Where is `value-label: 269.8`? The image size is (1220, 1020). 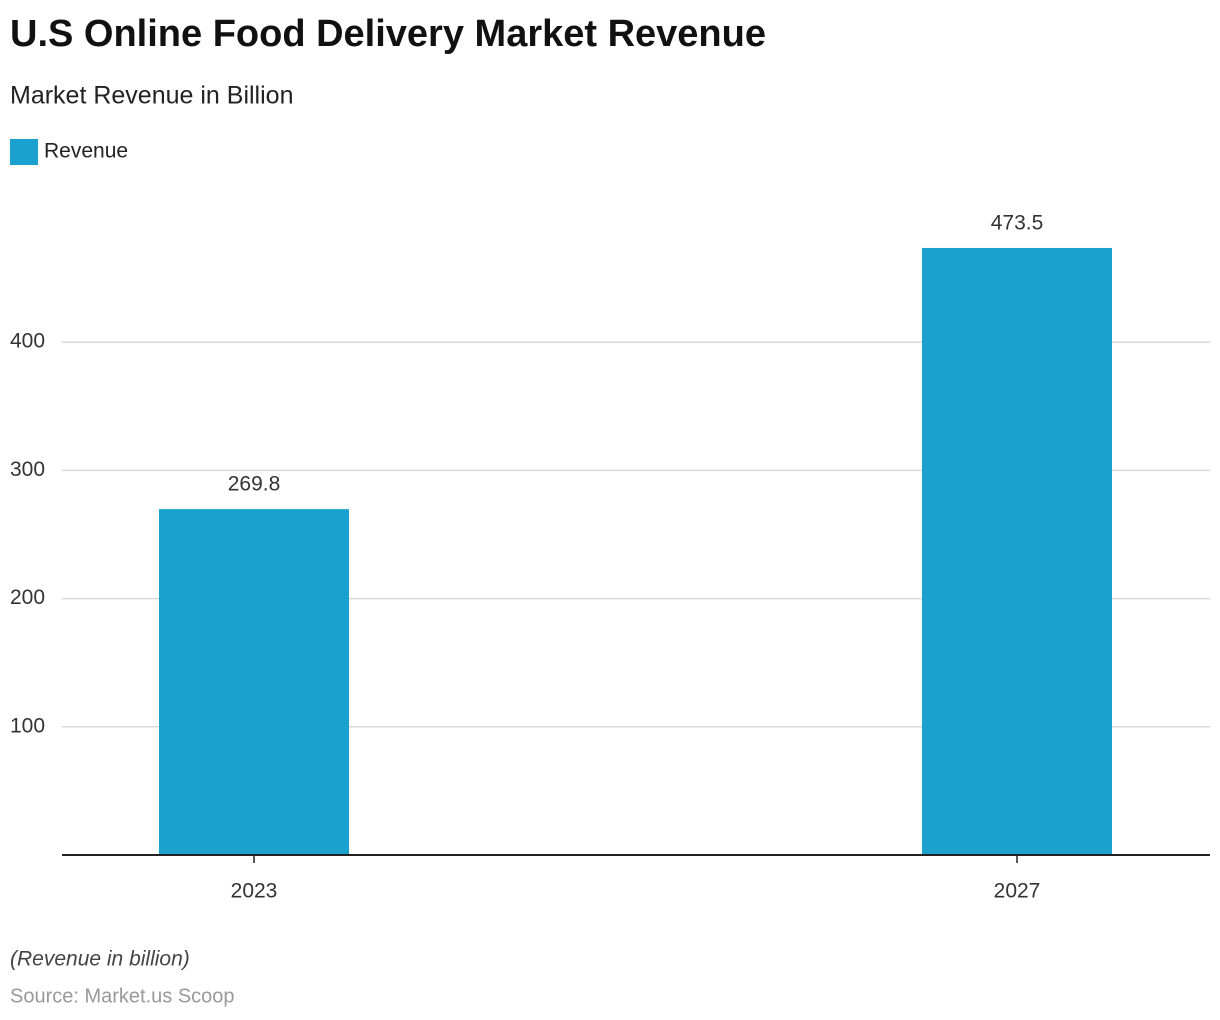
value-label: 269.8 is located at coordinates (254, 484).